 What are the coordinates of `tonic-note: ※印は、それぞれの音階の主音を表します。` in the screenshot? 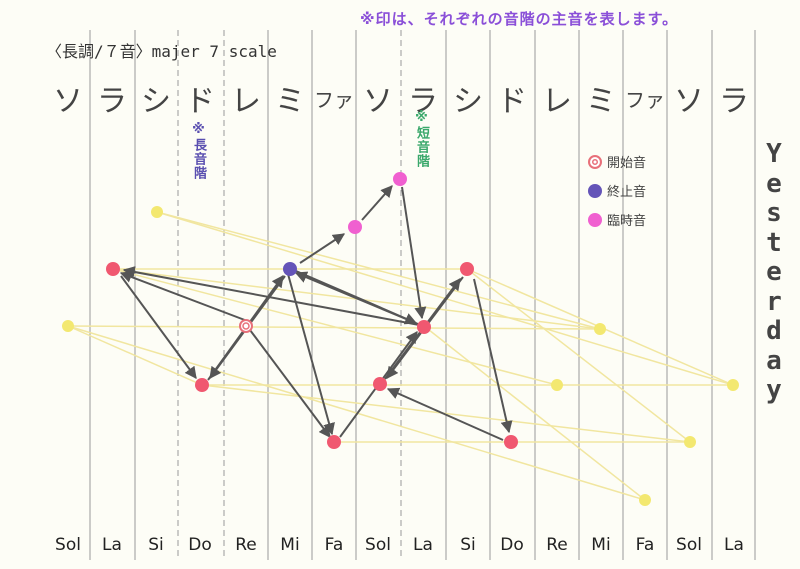 It's located at (519, 19).